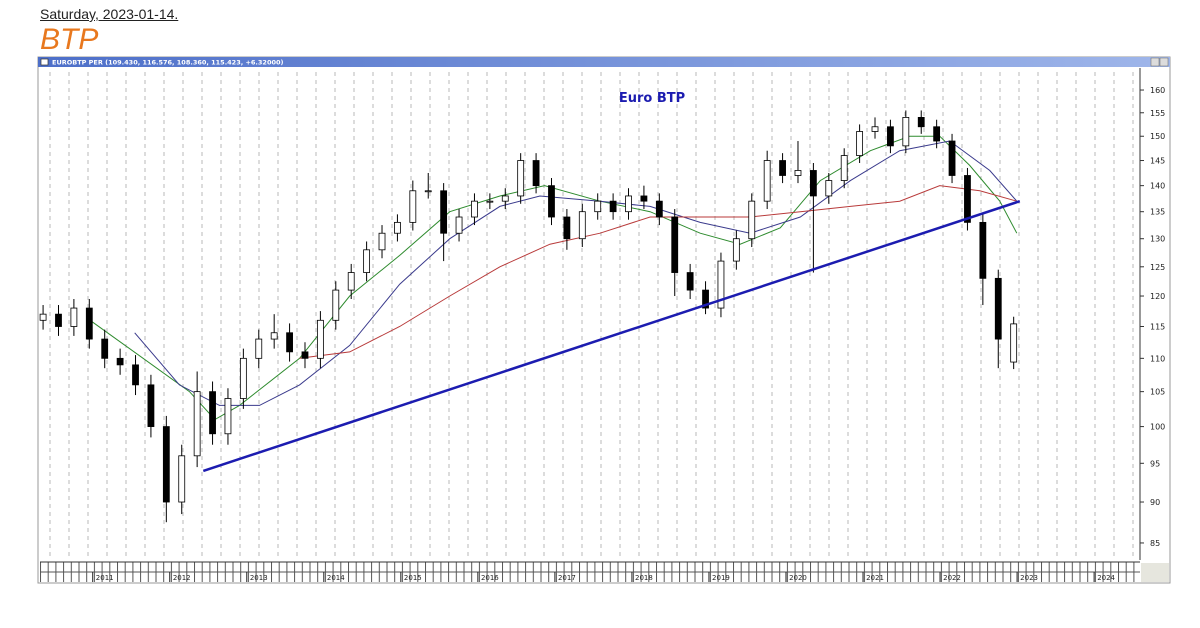  What do you see at coordinates (336, 578) in the screenshot?
I see `x-tick-label: 2014` at bounding box center [336, 578].